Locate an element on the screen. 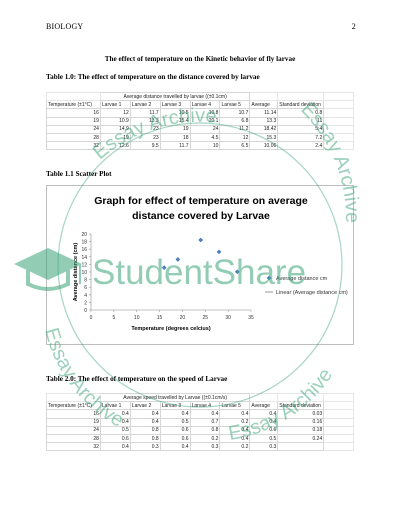 The image size is (400, 517). table2-cell: 24 is located at coordinates (73, 430).